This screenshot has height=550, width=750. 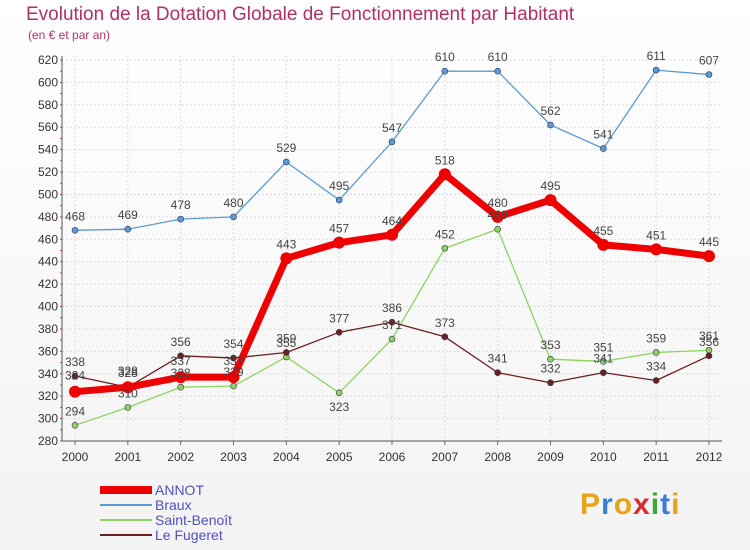 What do you see at coordinates (550, 345) in the screenshot?
I see `data-label-saint-beno-t: 353` at bounding box center [550, 345].